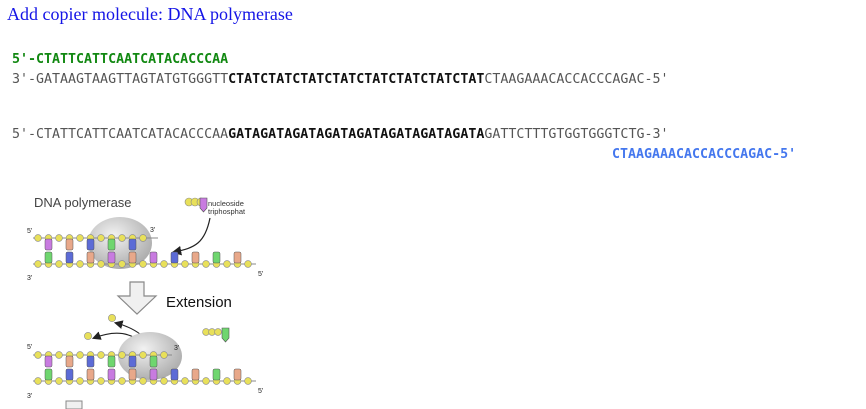 This screenshot has height=409, width=866. I want to click on dna-before-extension: 5' 3' 3' 5', so click(145, 249).